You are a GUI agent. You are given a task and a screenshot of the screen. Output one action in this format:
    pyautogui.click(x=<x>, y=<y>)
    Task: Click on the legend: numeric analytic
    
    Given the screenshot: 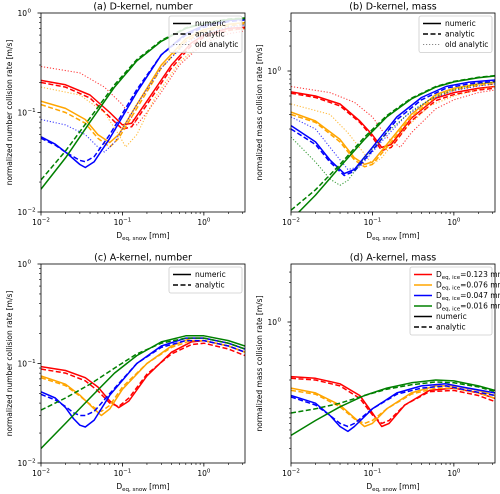 What is the action you would take?
    pyautogui.click(x=205, y=280)
    